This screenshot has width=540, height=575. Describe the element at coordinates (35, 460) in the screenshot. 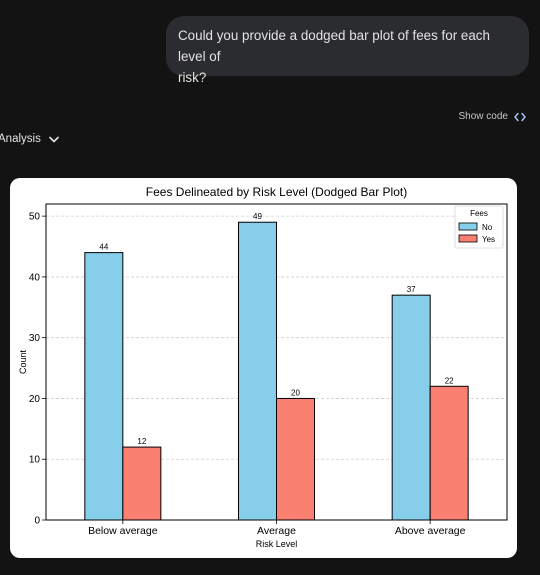

I see `y-tick-label: 10` at that location.